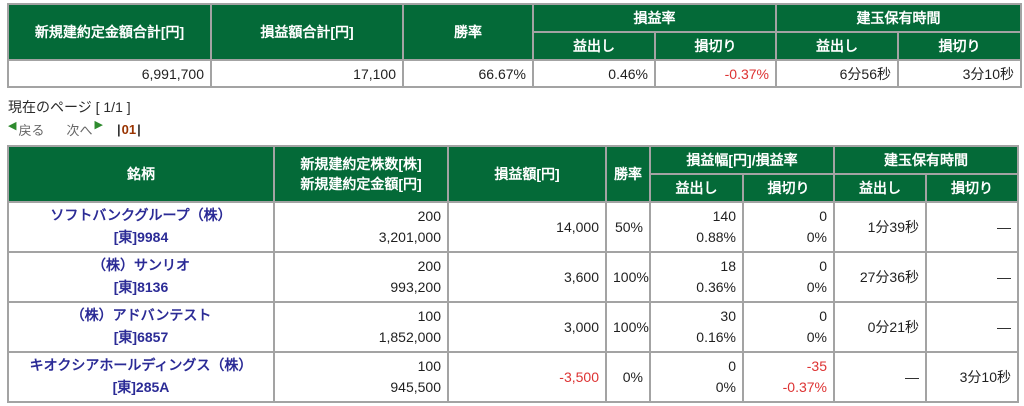 Image resolution: width=1024 pixels, height=406 pixels. I want to click on back-link: ◀ 戻る, so click(26, 129).